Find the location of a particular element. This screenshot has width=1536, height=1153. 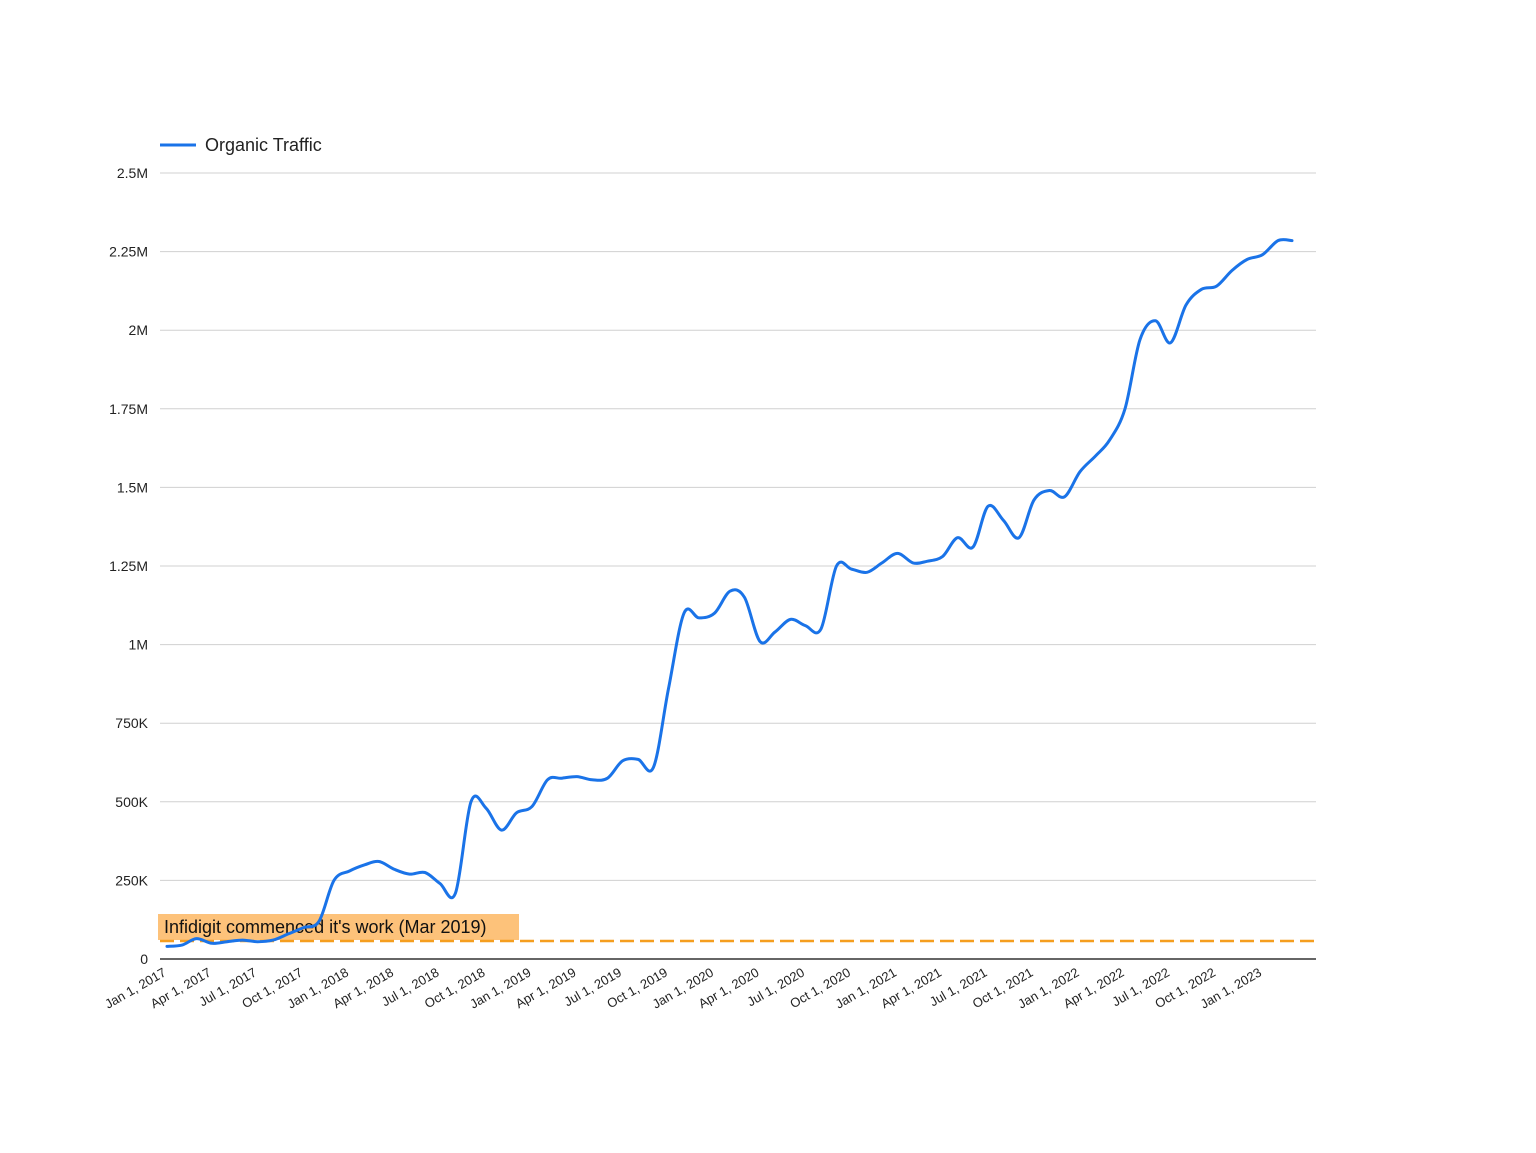

annotation-label-bg is located at coordinates (338, 927).